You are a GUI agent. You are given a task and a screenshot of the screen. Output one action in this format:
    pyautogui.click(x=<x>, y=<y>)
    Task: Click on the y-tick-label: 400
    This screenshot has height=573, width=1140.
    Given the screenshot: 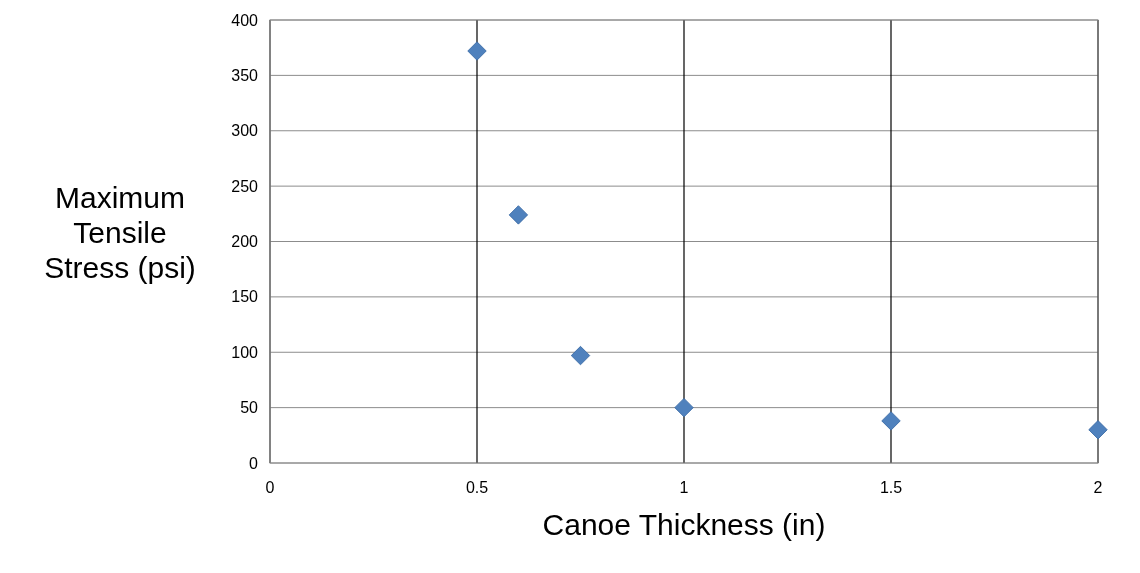 What is the action you would take?
    pyautogui.click(x=245, y=20)
    